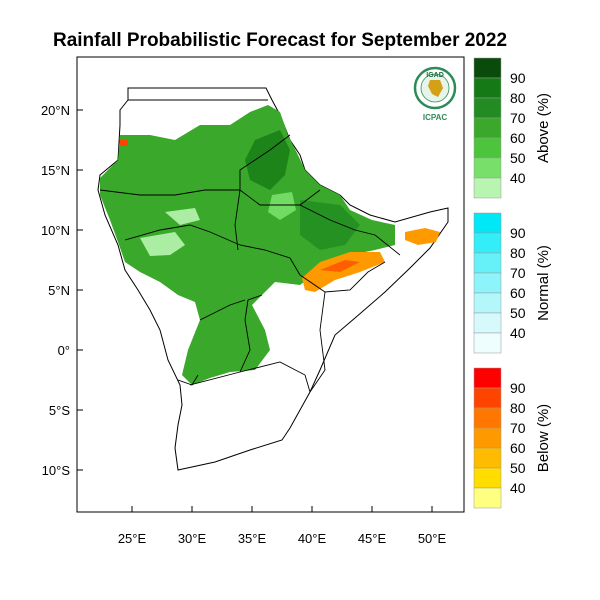  Describe the element at coordinates (435, 117) in the screenshot. I see `logo-bottom-text: ICPAC` at that location.